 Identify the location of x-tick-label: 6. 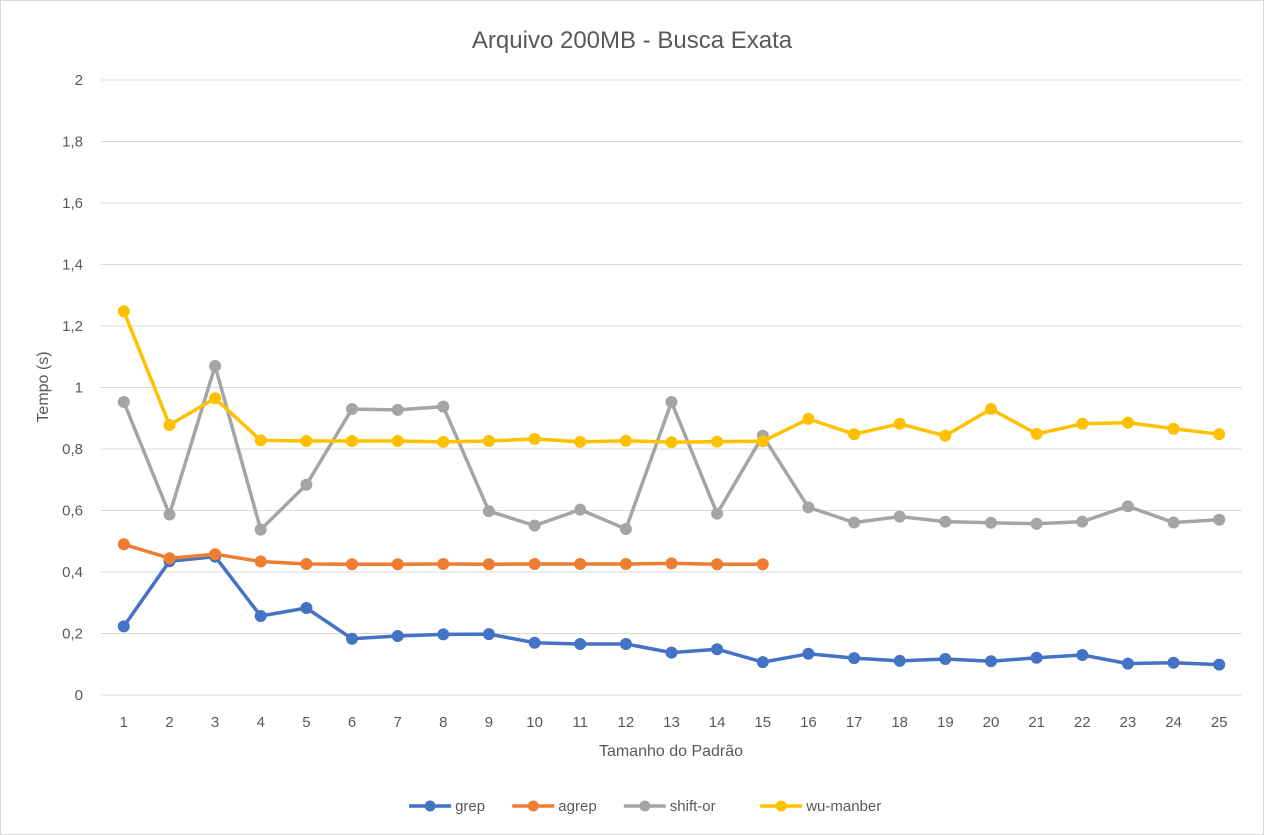
(352, 722).